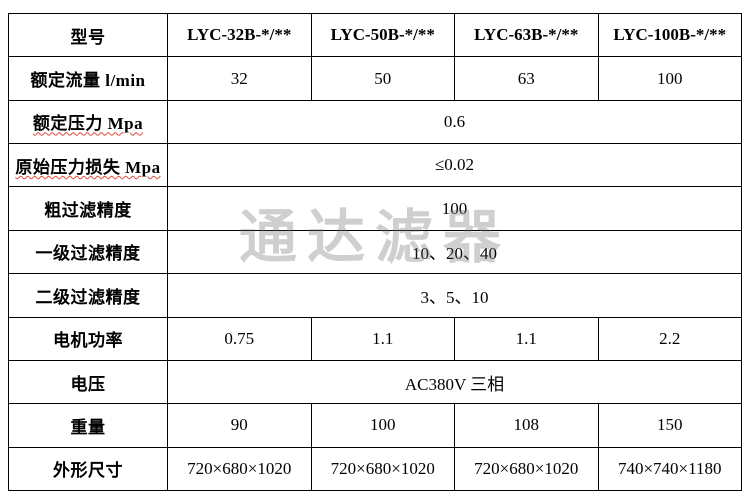 The height and width of the screenshot is (500, 750). I want to click on table-row: 电机功率 0.75 1.1 1.1 2.2, so click(375, 338).